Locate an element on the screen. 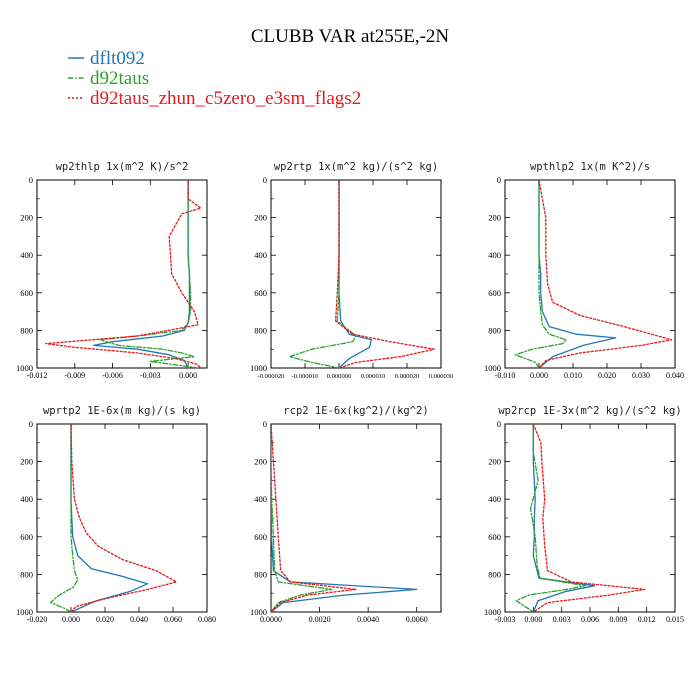 The image size is (700, 700). x-tick-label: 0.0040 is located at coordinates (368, 619).